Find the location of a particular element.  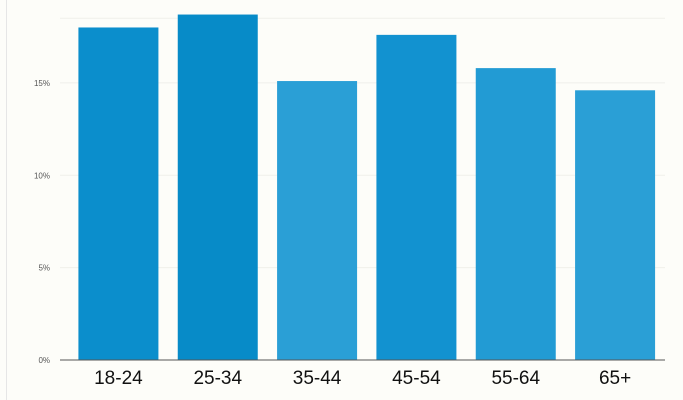

x-category-label: 35-44 is located at coordinates (317, 378).